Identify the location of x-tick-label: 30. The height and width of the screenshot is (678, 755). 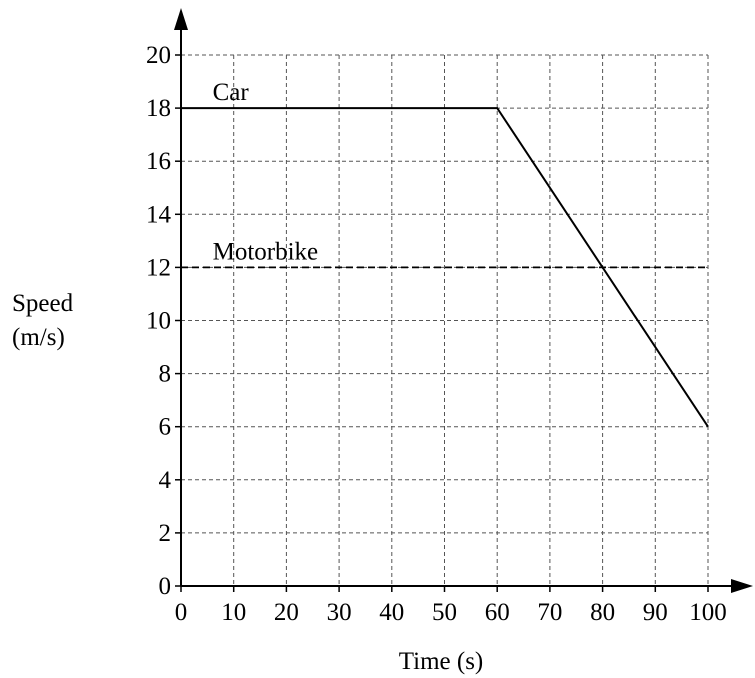
(339, 612).